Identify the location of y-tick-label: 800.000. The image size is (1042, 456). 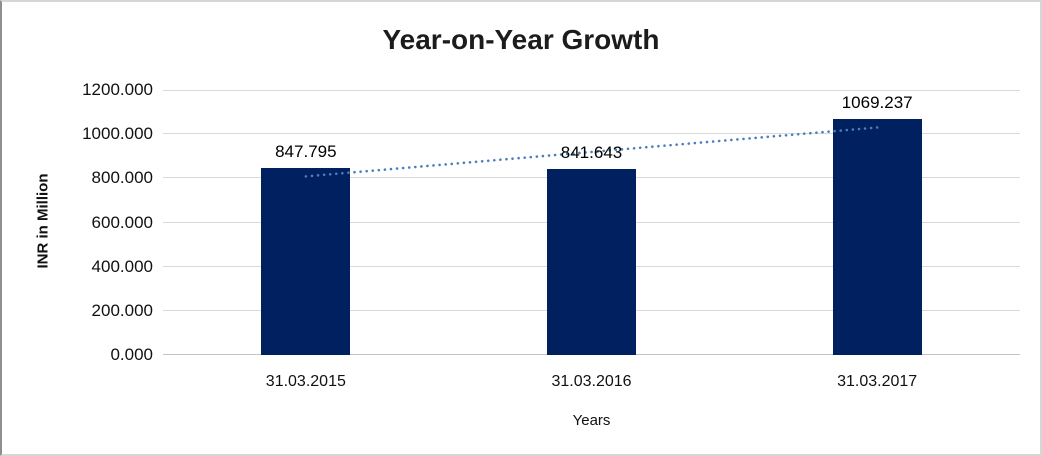
(122, 178).